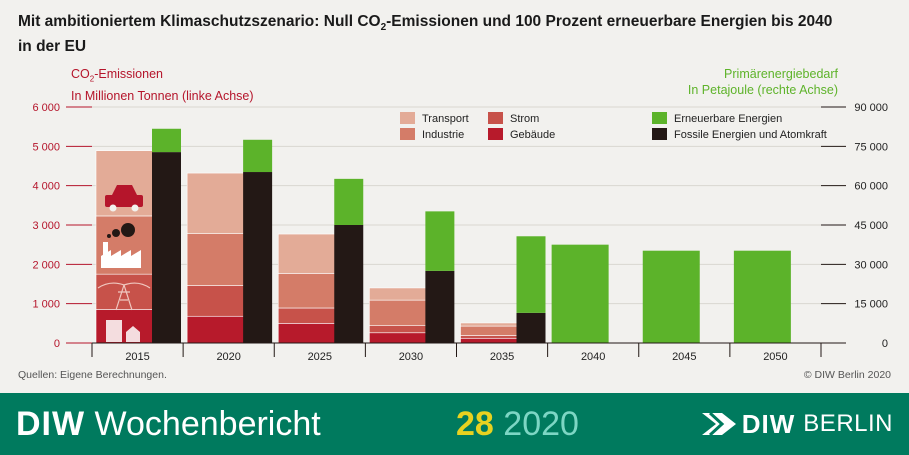  I want to click on legend-label-fossil: Fossile Energien und Atomkraft, so click(750, 135).